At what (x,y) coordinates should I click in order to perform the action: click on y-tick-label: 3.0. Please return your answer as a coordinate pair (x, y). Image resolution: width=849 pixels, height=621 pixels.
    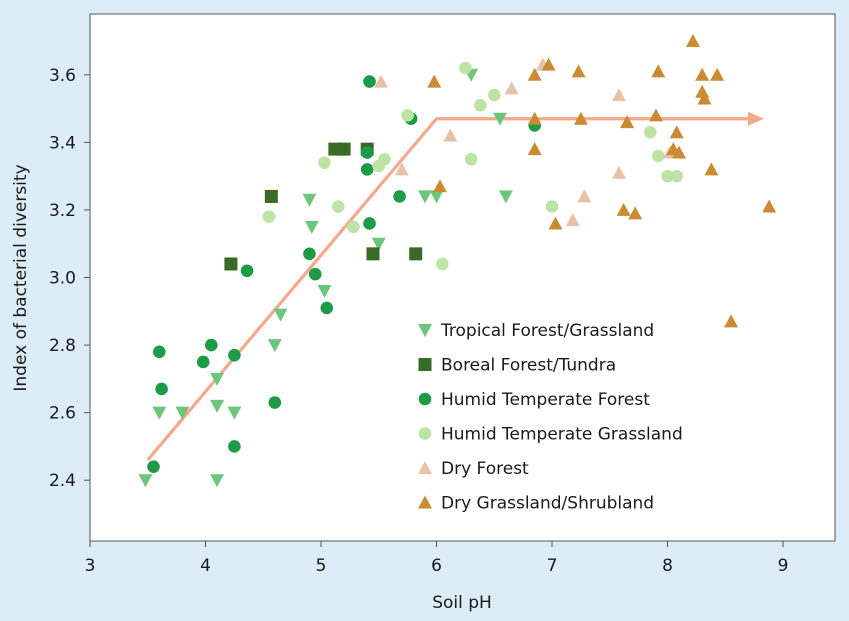
    Looking at the image, I should click on (62, 279).